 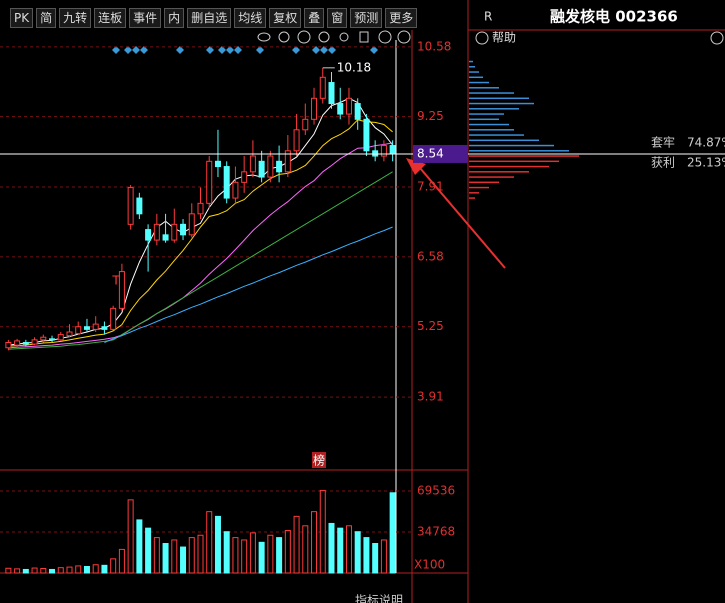 I want to click on profit-label: 获利, so click(x=663, y=163).